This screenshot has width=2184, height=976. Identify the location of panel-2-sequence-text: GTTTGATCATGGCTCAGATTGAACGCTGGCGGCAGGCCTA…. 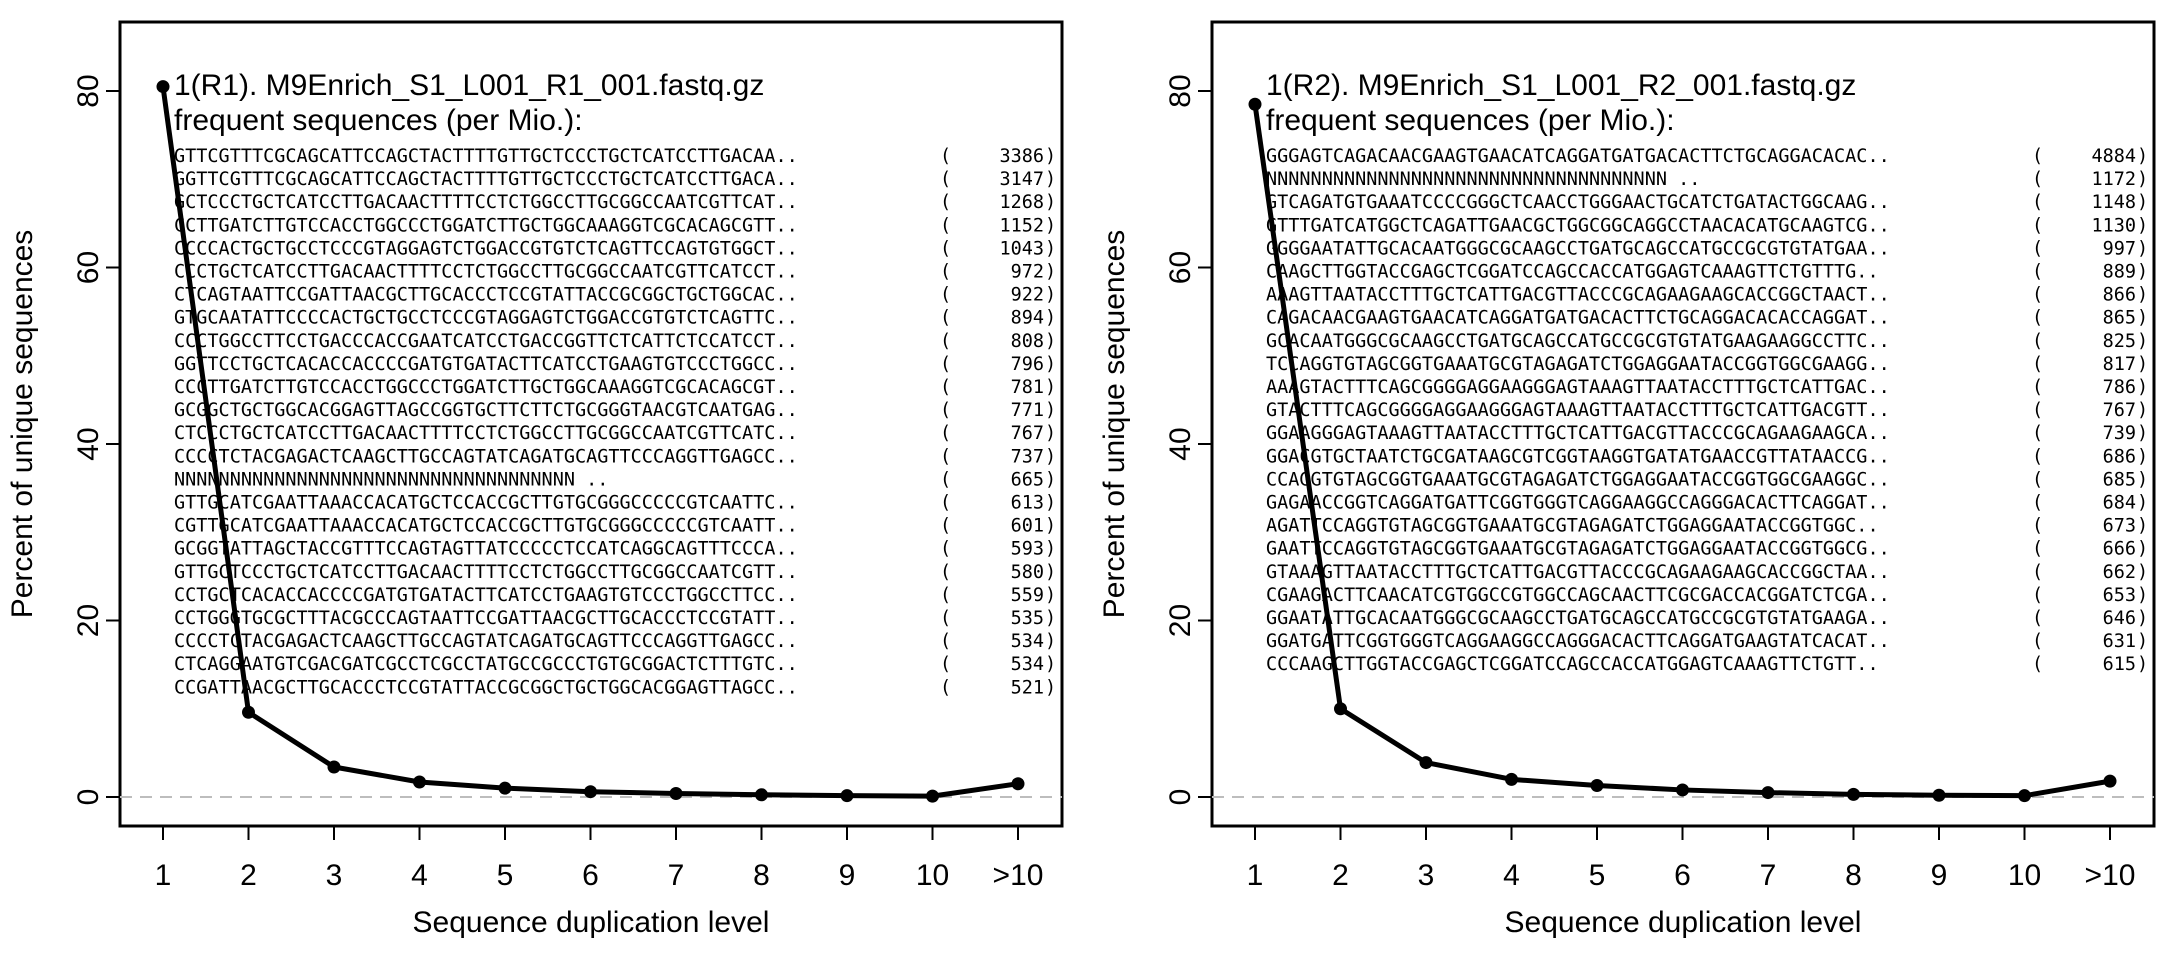
(1578, 225).